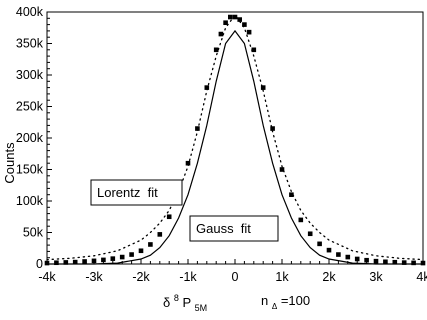  What do you see at coordinates (30, 107) in the screenshot?
I see `y-tick-label: 250k` at bounding box center [30, 107].